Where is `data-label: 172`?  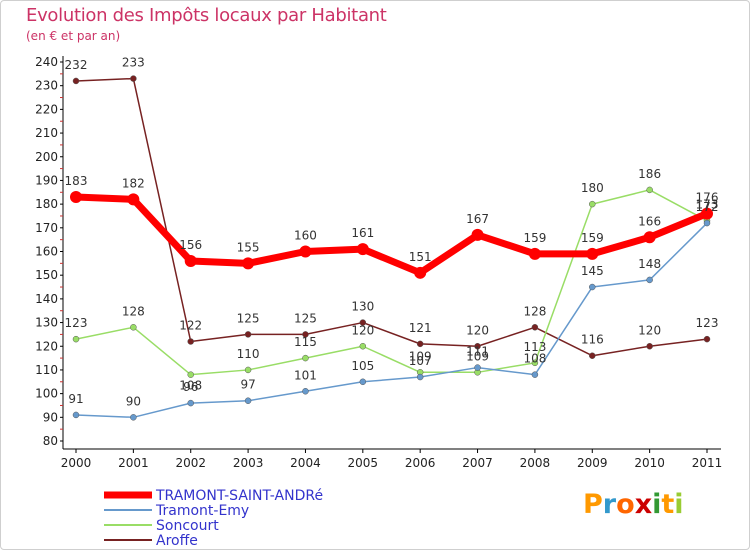 data-label: 172 is located at coordinates (707, 207).